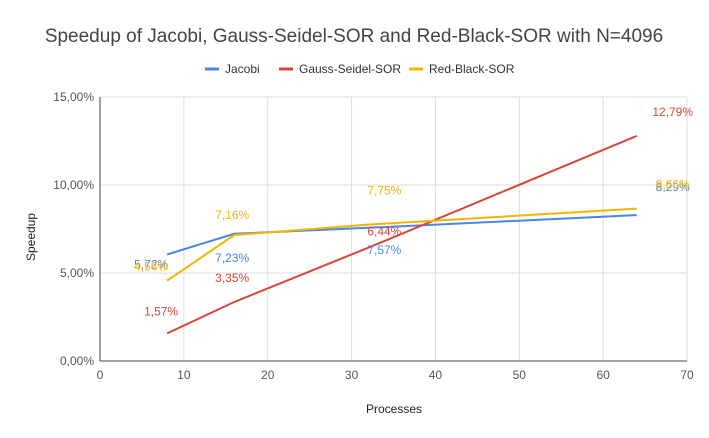  I want to click on data-label: 7,23%, so click(232, 258).